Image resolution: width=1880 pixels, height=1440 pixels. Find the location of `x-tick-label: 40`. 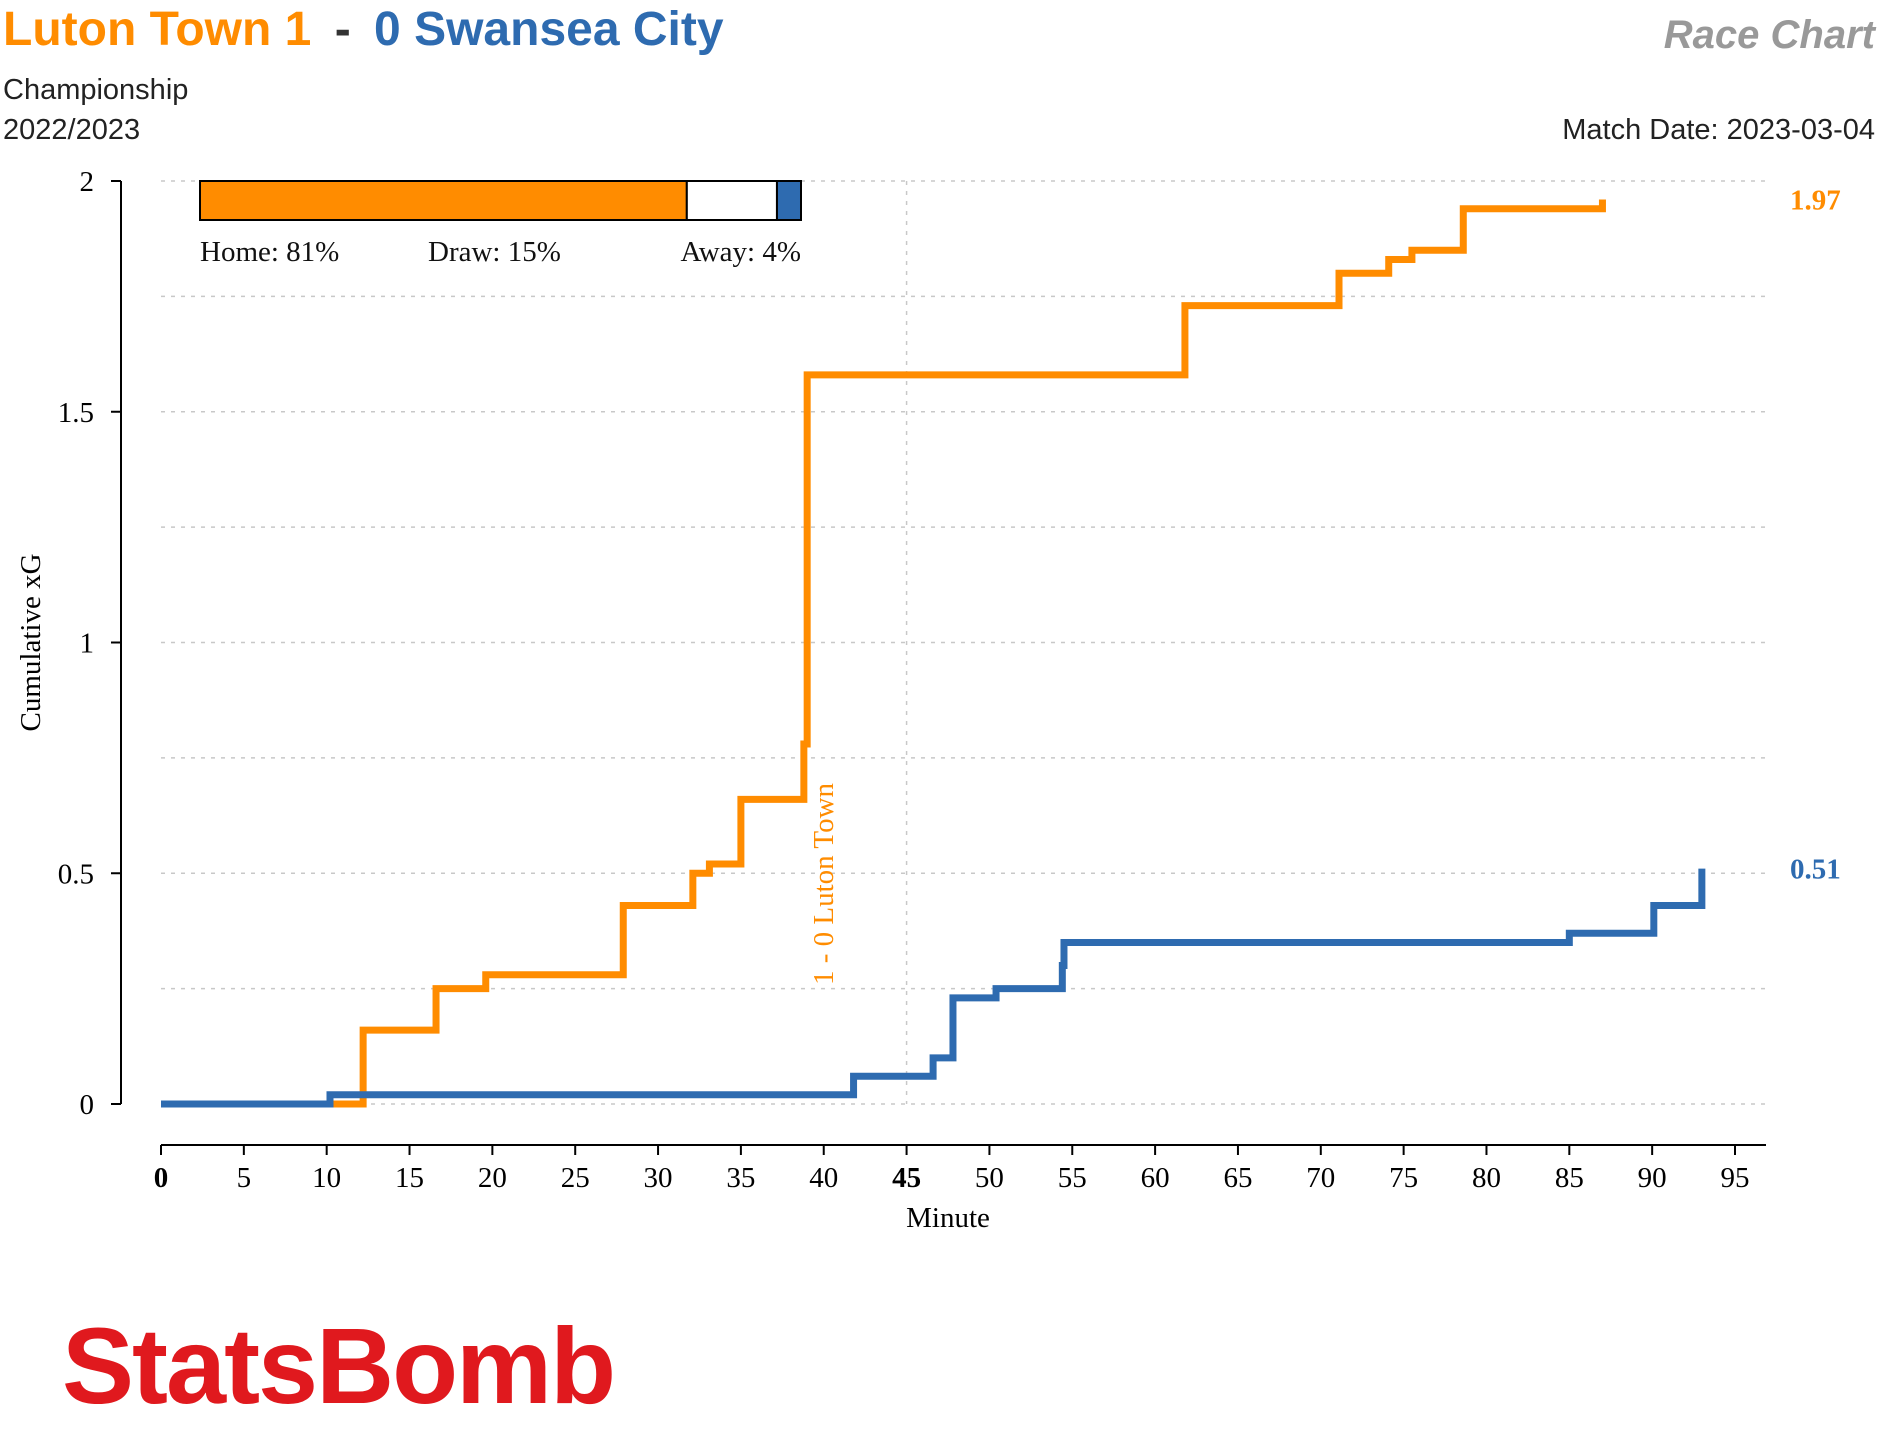

x-tick-label: 40 is located at coordinates (823, 1178).